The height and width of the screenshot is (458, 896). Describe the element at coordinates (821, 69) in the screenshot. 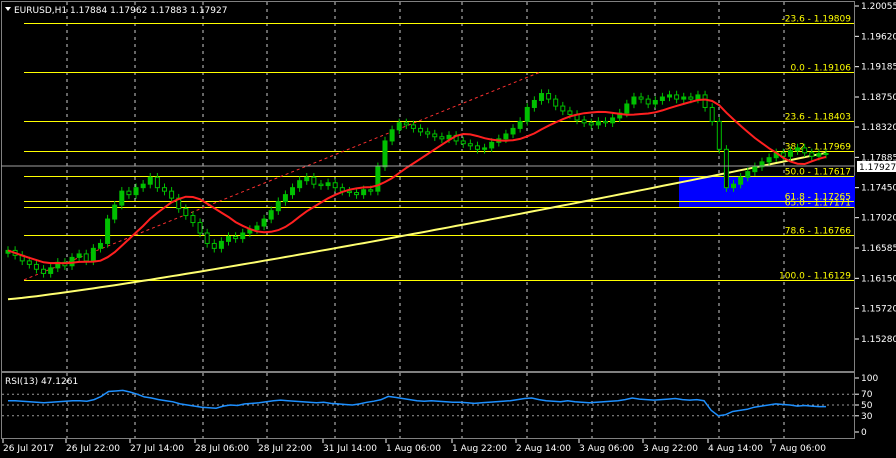

I see `fib-level-label: 0.0 - 1.19106` at that location.